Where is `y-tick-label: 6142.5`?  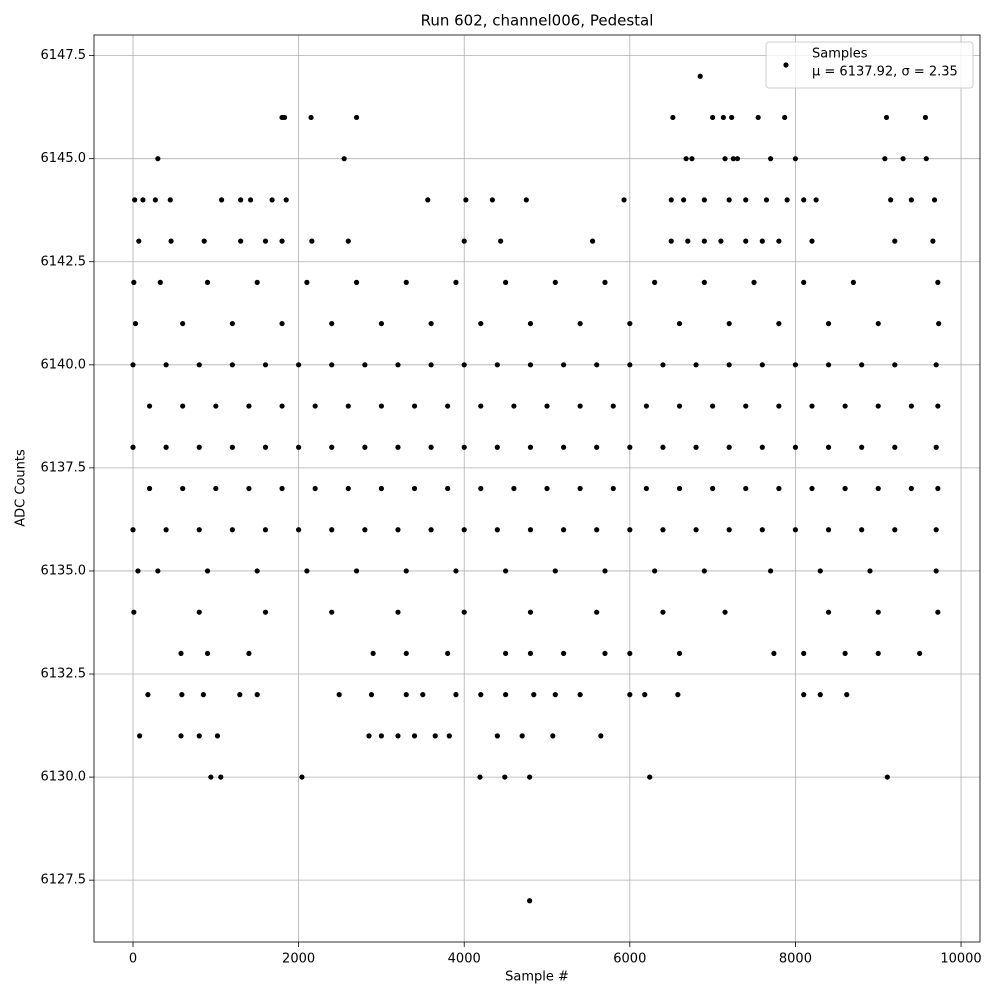
y-tick-label: 6142.5 is located at coordinates (64, 261).